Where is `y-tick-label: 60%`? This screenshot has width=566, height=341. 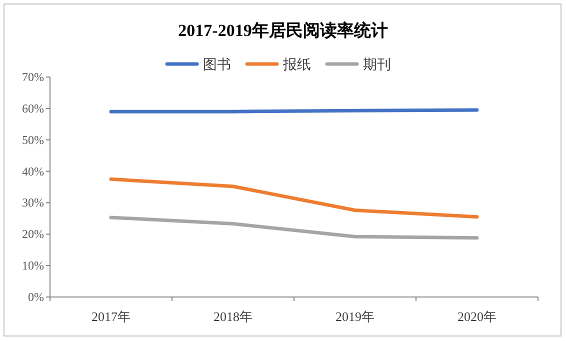 y-tick-label: 60% is located at coordinates (33, 108).